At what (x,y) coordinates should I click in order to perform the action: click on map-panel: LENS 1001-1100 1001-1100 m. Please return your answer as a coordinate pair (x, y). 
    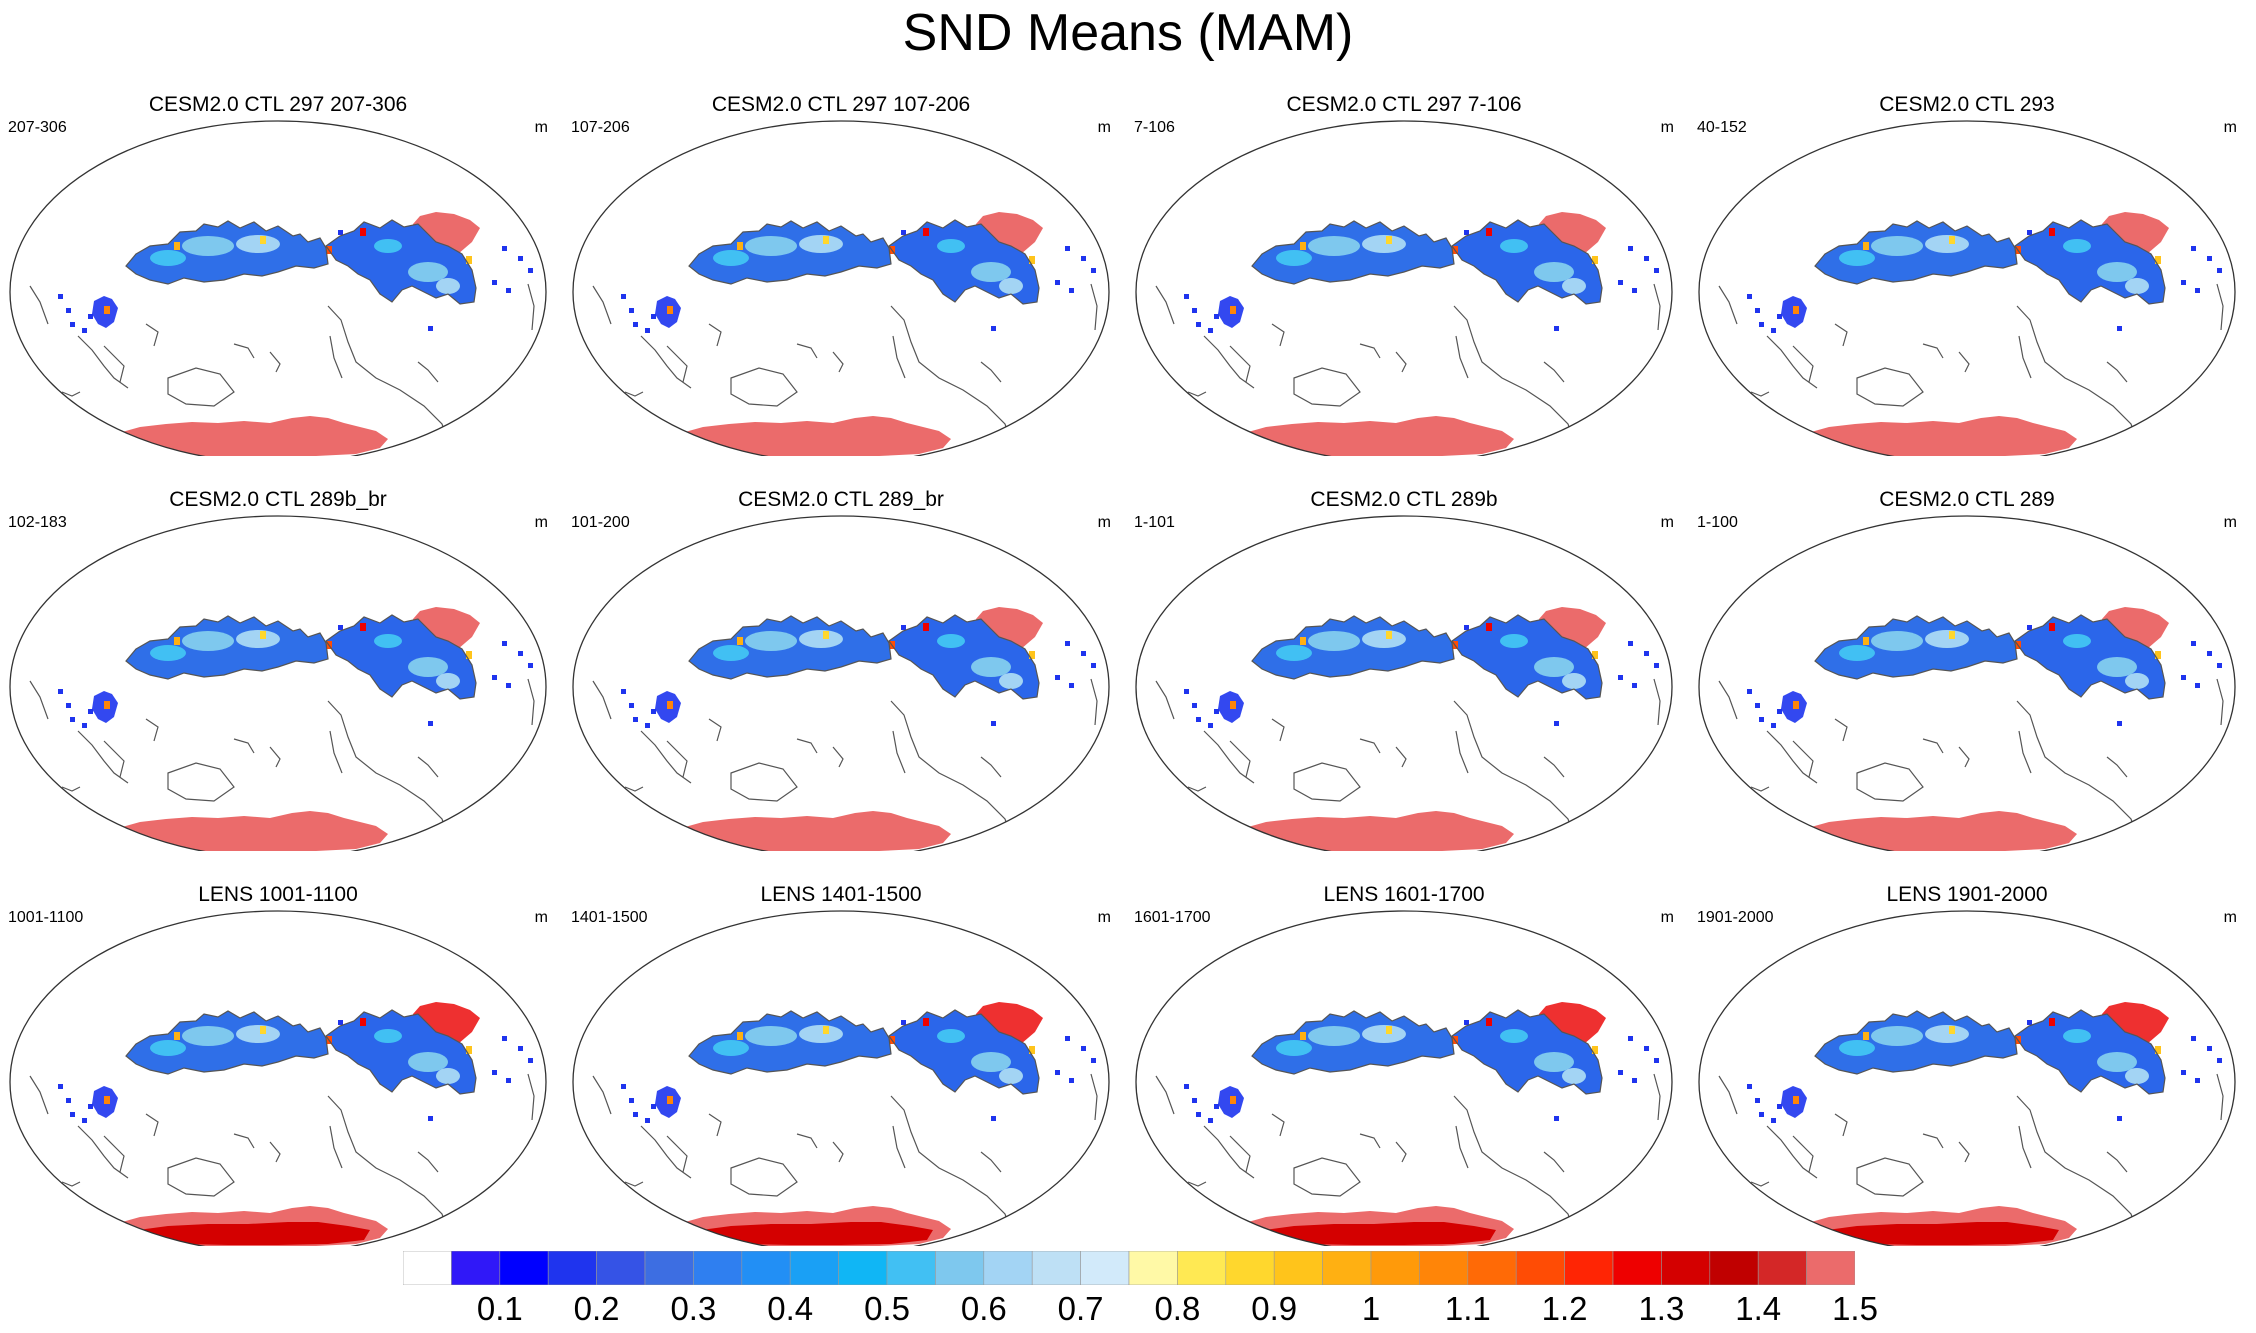
    Looking at the image, I should click on (278, 1064).